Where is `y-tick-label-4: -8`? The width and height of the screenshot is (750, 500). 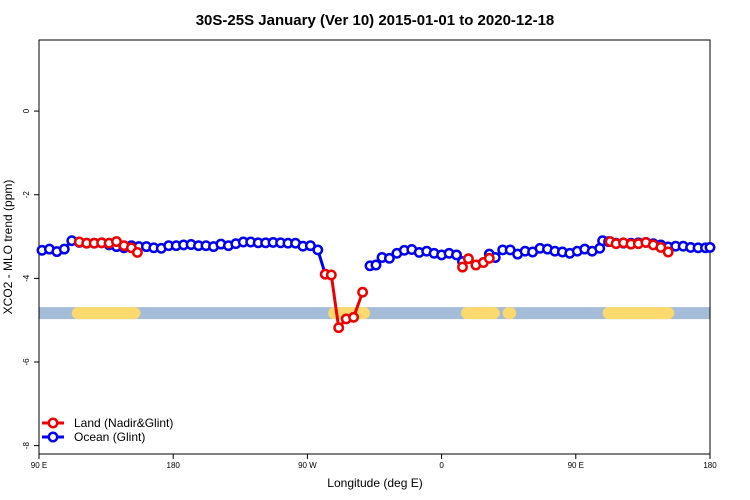 y-tick-label-4: -8 is located at coordinates (26, 446).